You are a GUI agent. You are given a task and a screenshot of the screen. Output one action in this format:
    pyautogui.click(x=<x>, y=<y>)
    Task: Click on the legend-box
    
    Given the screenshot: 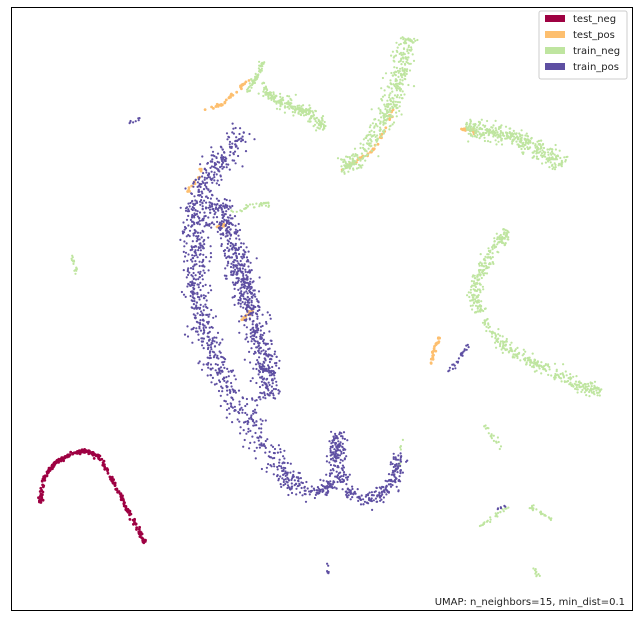 What is the action you would take?
    pyautogui.click(x=583, y=45)
    